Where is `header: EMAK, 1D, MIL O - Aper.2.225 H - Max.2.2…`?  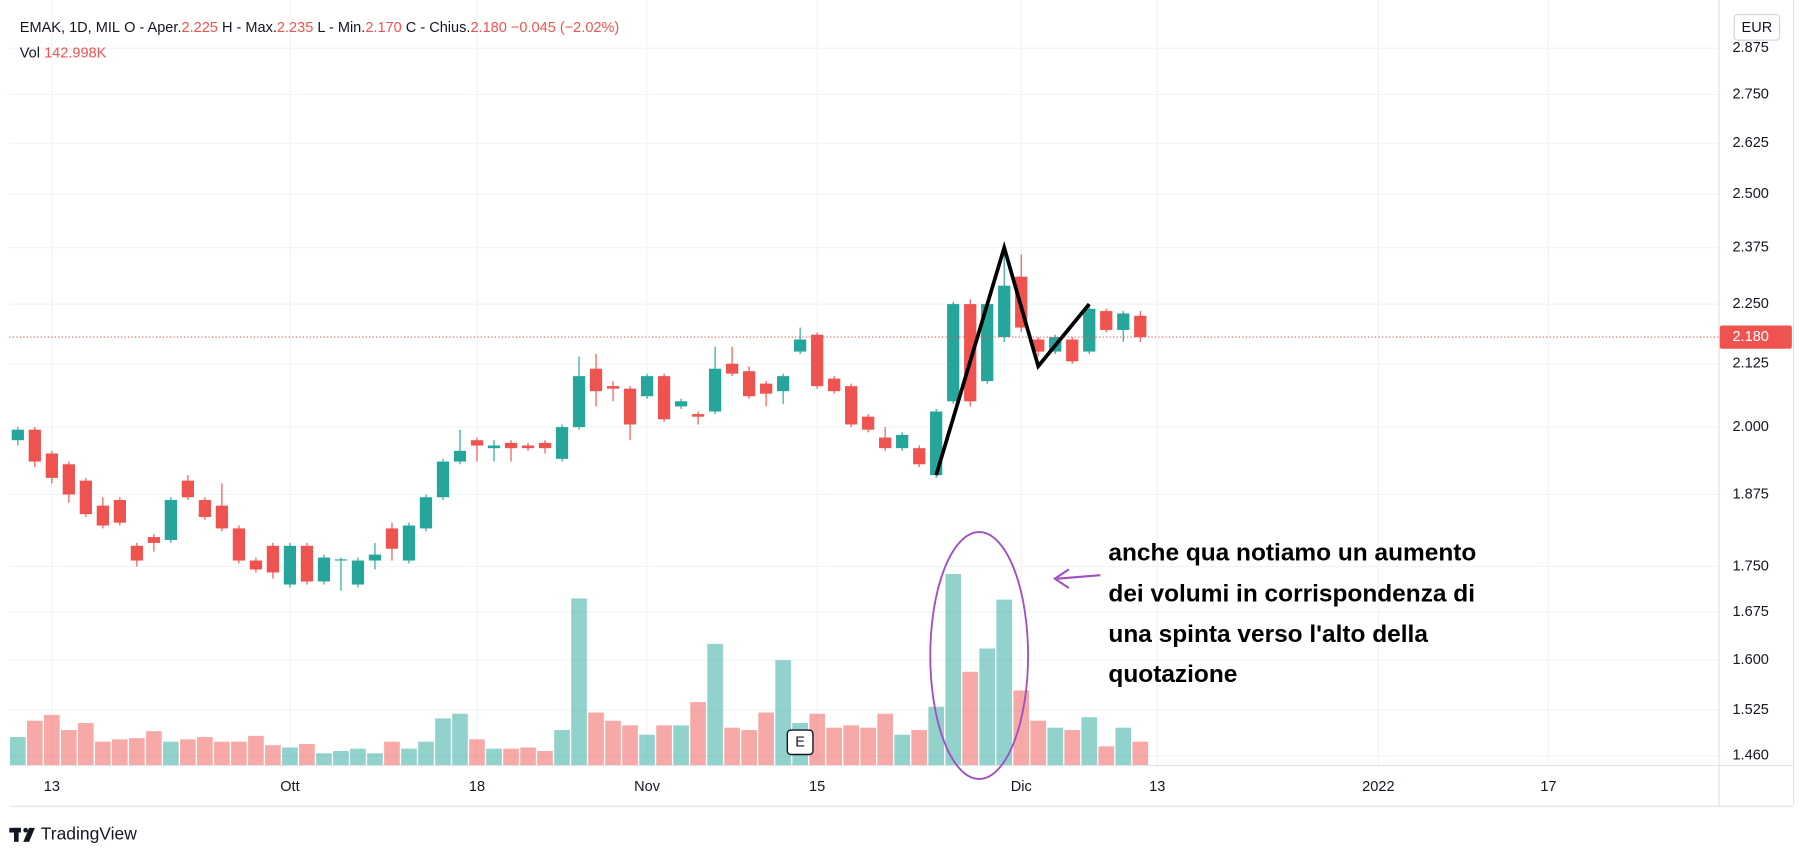 header: EMAK, 1D, MIL O - Aper.2.225 H - Max.2.2… is located at coordinates (319, 28).